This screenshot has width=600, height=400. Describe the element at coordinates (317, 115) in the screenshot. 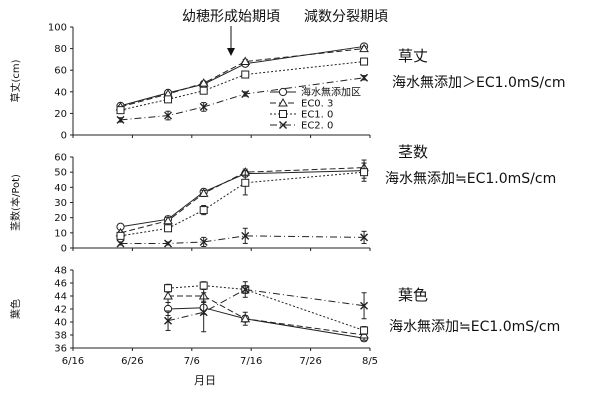

I see `legend-label-3: EC1. 0` at that location.